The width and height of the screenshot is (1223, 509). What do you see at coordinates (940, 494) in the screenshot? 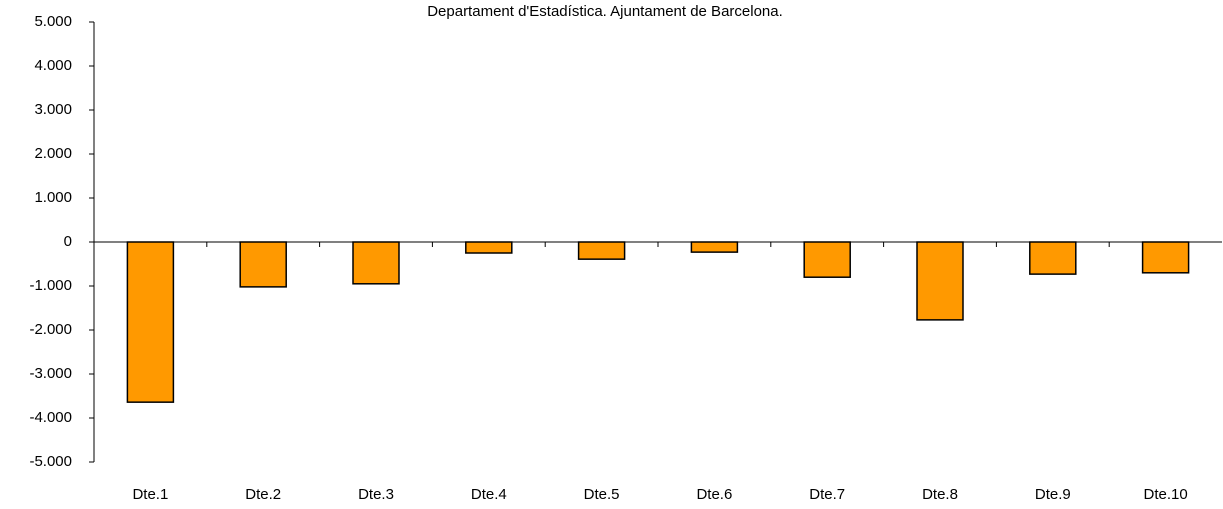
I see `x-tick-label: Dte.8` at bounding box center [940, 494].